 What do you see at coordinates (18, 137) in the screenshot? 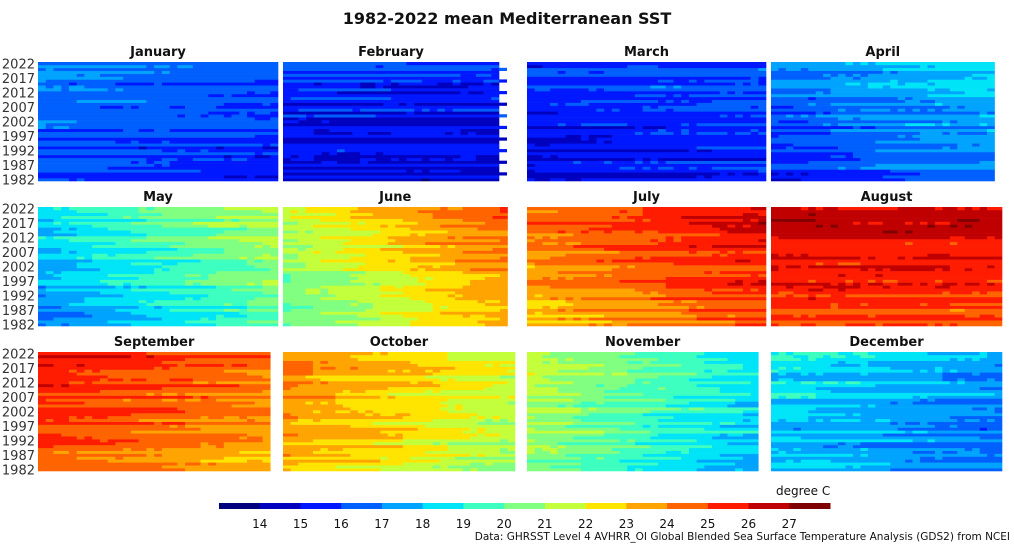
I see `y-tick-label: 1997` at bounding box center [18, 137].